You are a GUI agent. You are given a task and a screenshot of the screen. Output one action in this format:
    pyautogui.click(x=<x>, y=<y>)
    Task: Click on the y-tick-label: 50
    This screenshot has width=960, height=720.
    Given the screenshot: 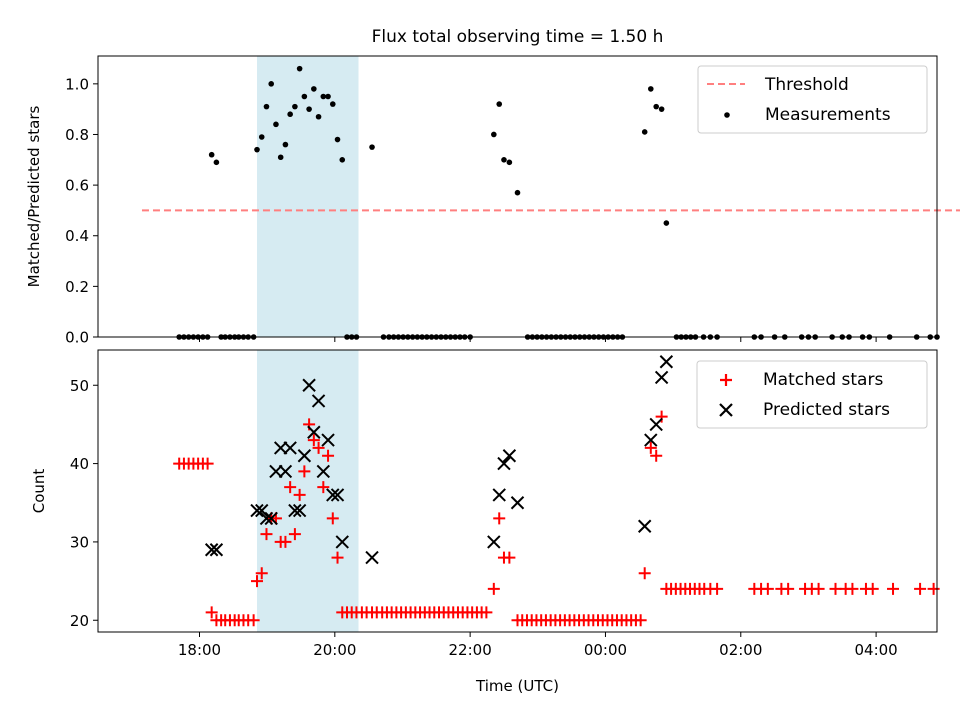 What is the action you would take?
    pyautogui.click(x=79, y=386)
    